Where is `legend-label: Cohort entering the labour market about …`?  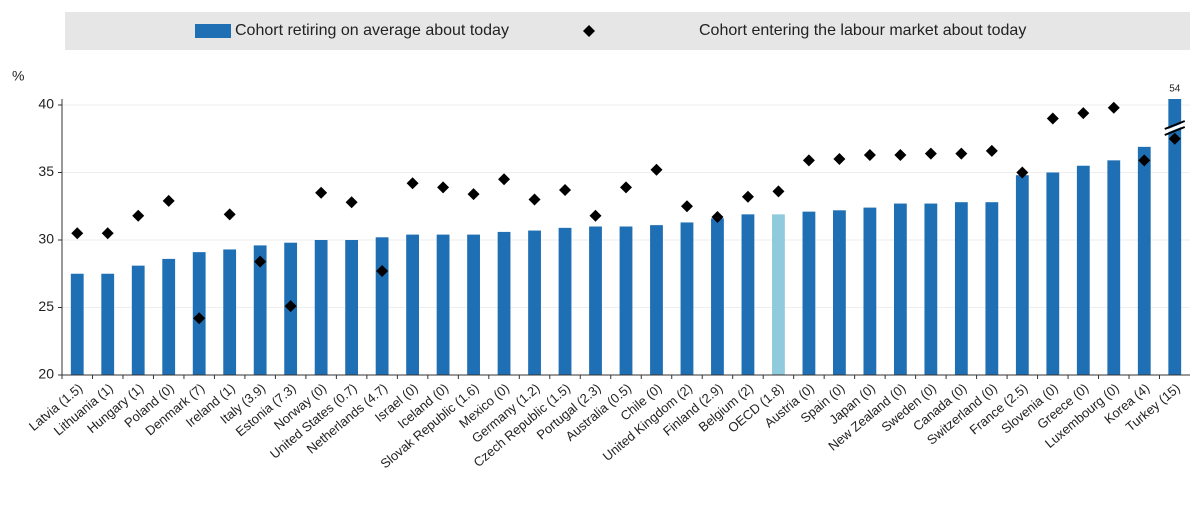 legend-label: Cohort entering the labour market about … is located at coordinates (862, 30).